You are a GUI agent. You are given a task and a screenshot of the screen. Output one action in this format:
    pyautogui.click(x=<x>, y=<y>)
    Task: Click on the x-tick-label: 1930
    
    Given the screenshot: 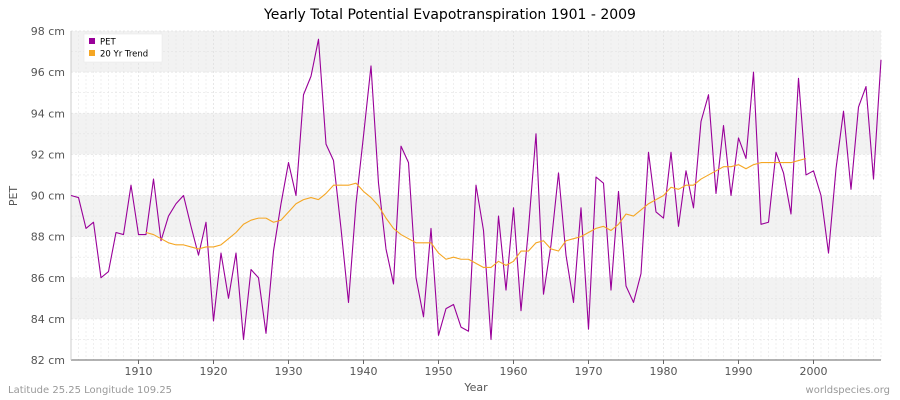 What is the action you would take?
    pyautogui.click(x=289, y=371)
    